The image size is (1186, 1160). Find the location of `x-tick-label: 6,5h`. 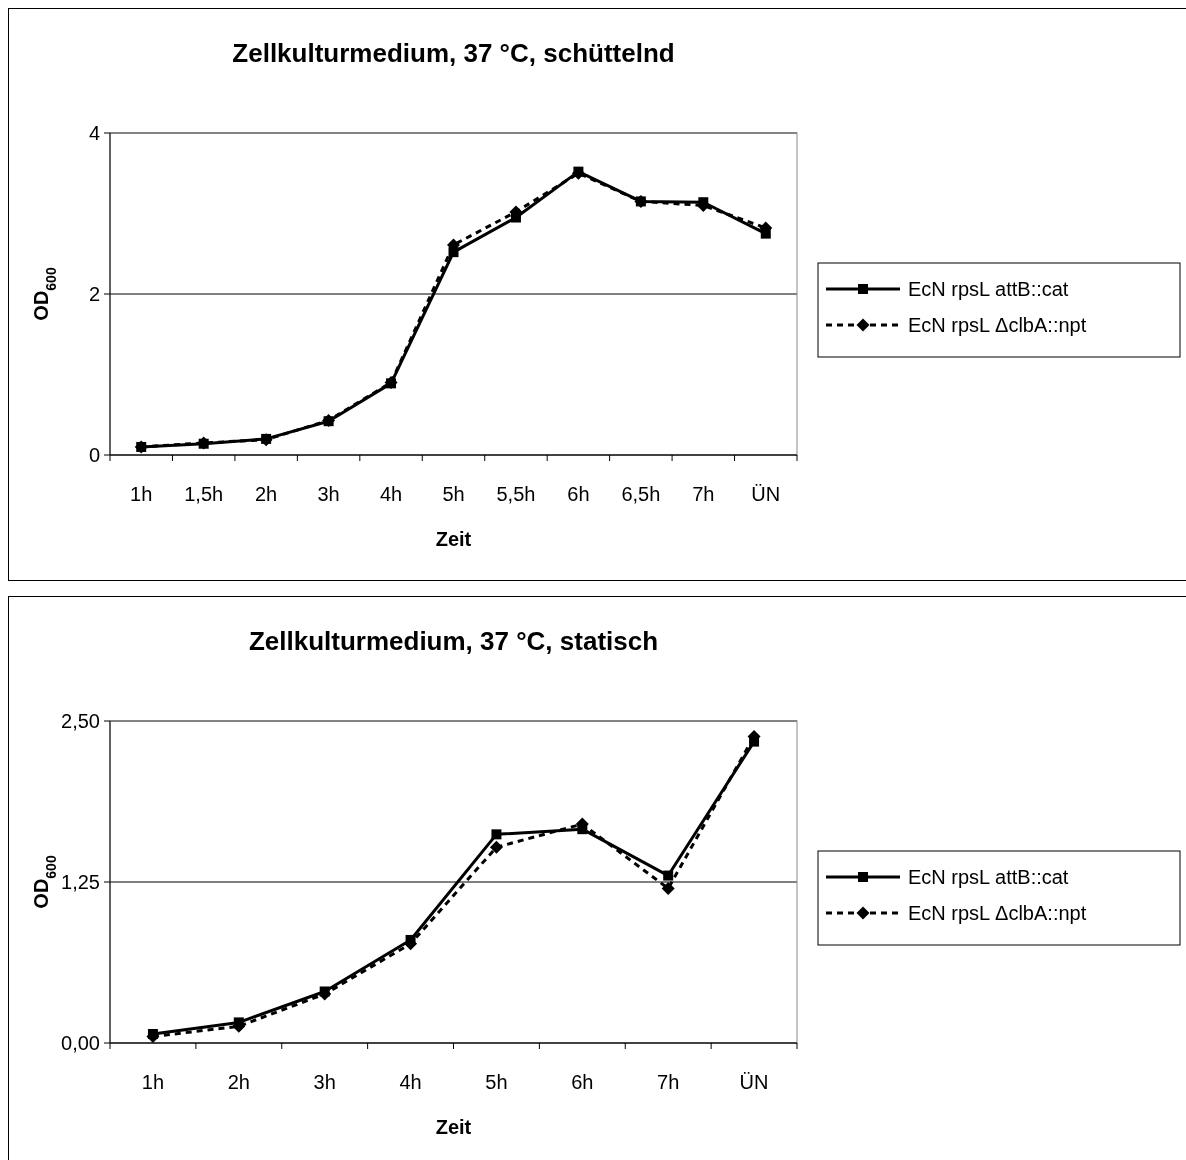

x-tick-label: 6,5h is located at coordinates (641, 494).